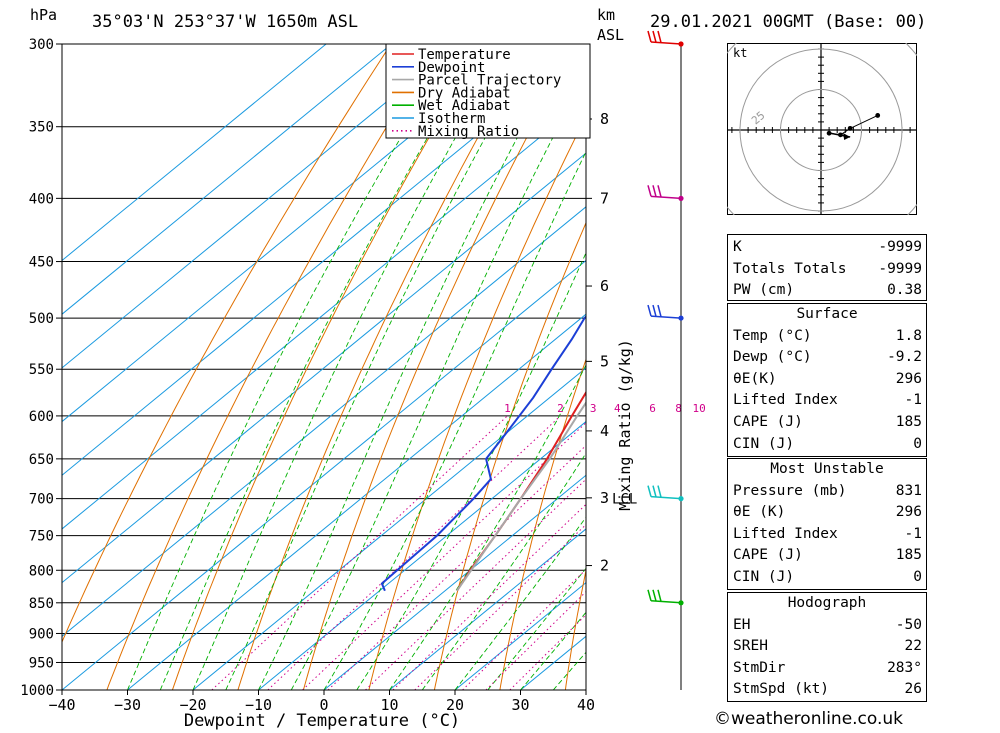  I want to click on row-value: 26, so click(913, 689).